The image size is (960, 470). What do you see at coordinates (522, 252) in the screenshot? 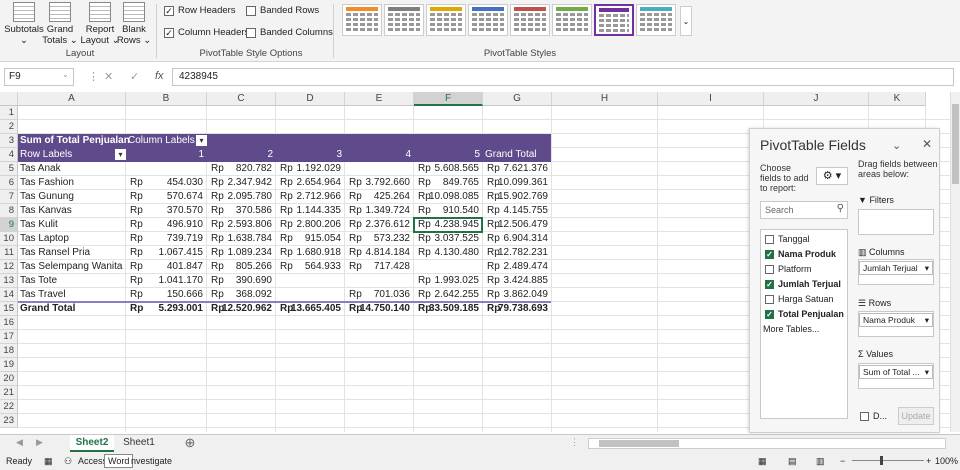
I see `grand-total-cell: 12.782.231` at bounding box center [522, 252].